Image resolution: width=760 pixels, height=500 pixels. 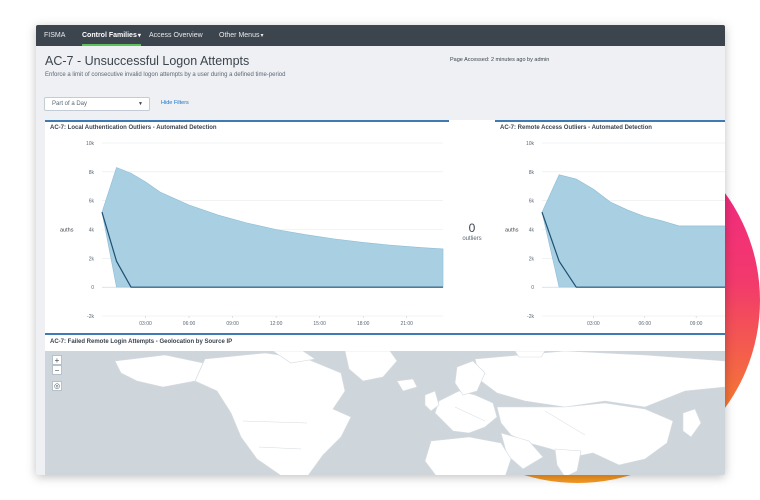 What do you see at coordinates (319, 324) in the screenshot?
I see `x-tick-label: 15:00` at bounding box center [319, 324].